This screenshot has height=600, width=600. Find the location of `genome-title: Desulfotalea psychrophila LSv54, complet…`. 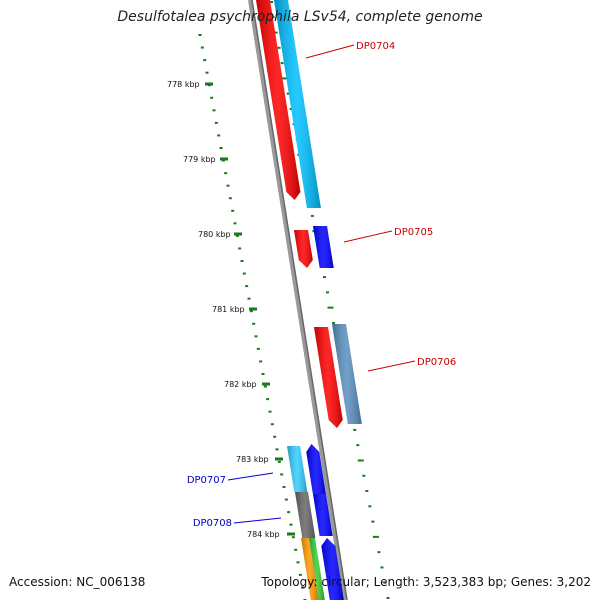

genome-title: Desulfotalea psychrophila LSv54, complet… is located at coordinates (300, 17).